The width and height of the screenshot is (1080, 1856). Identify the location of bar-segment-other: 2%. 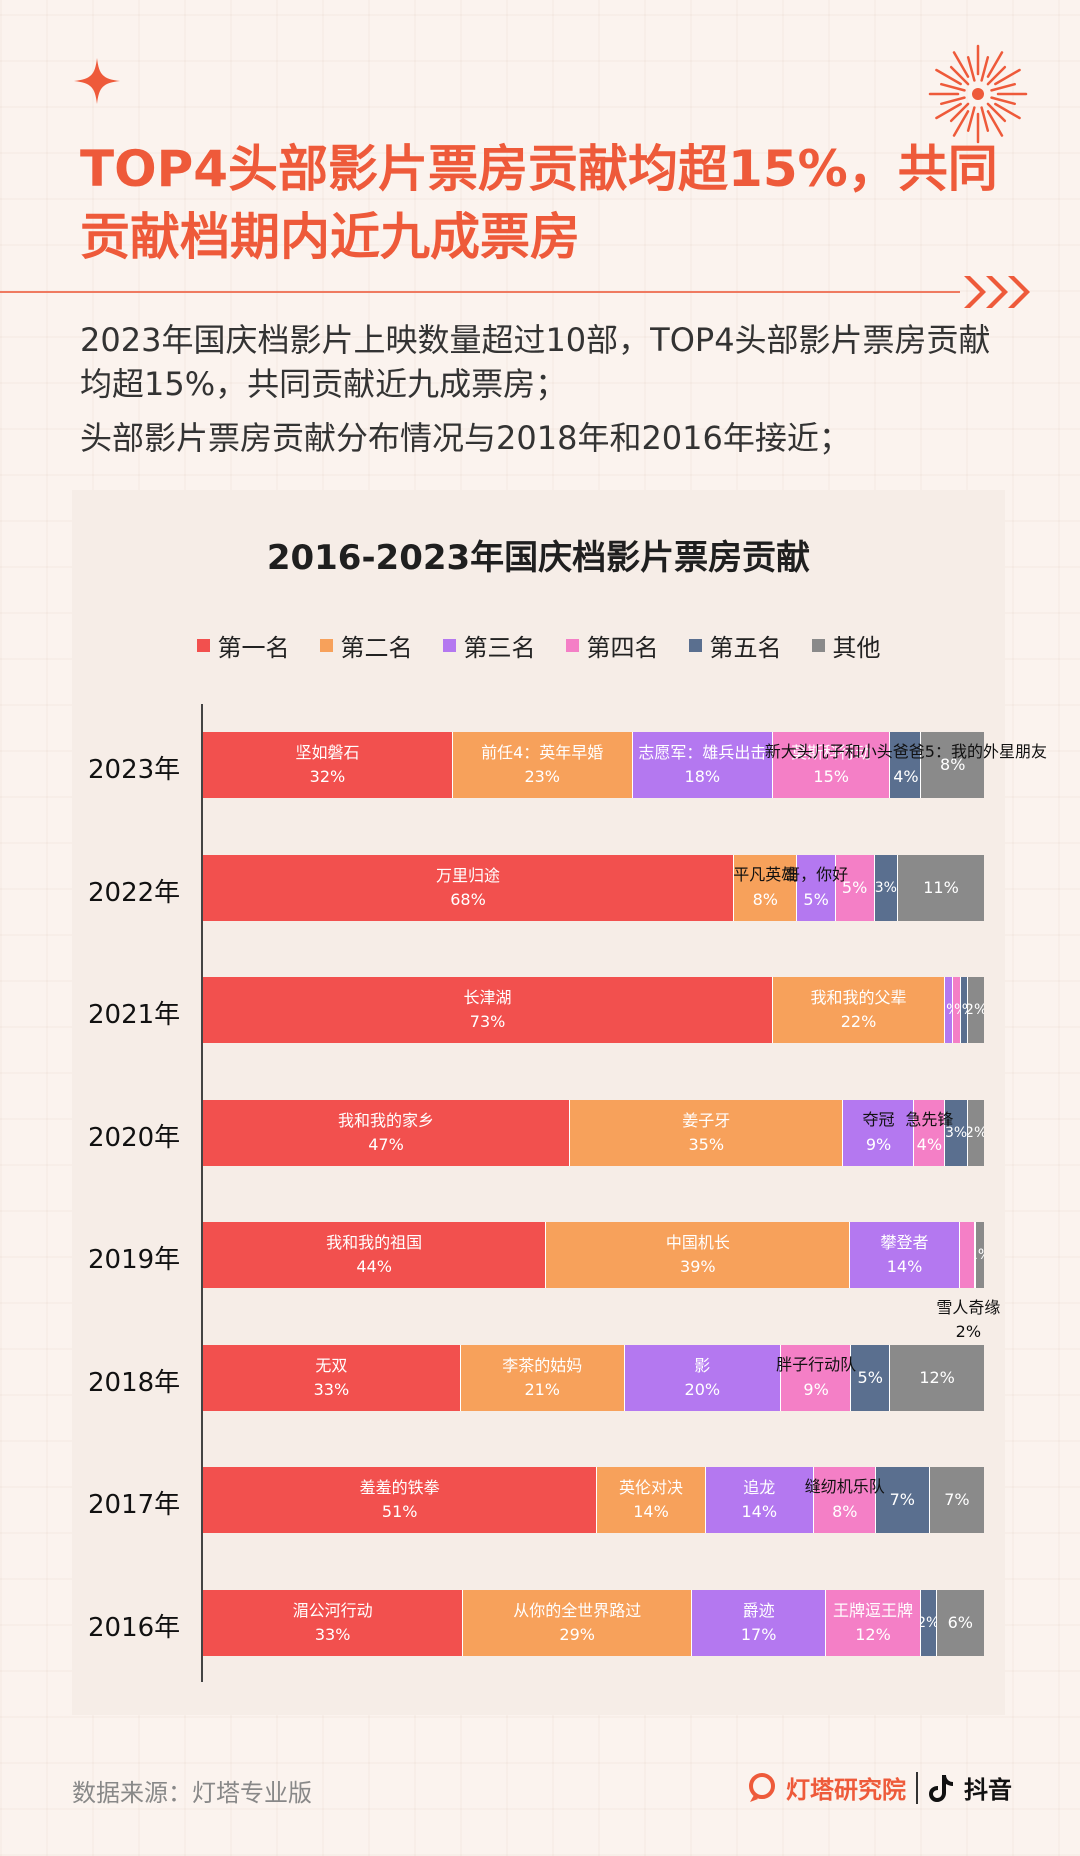
(976, 1132).